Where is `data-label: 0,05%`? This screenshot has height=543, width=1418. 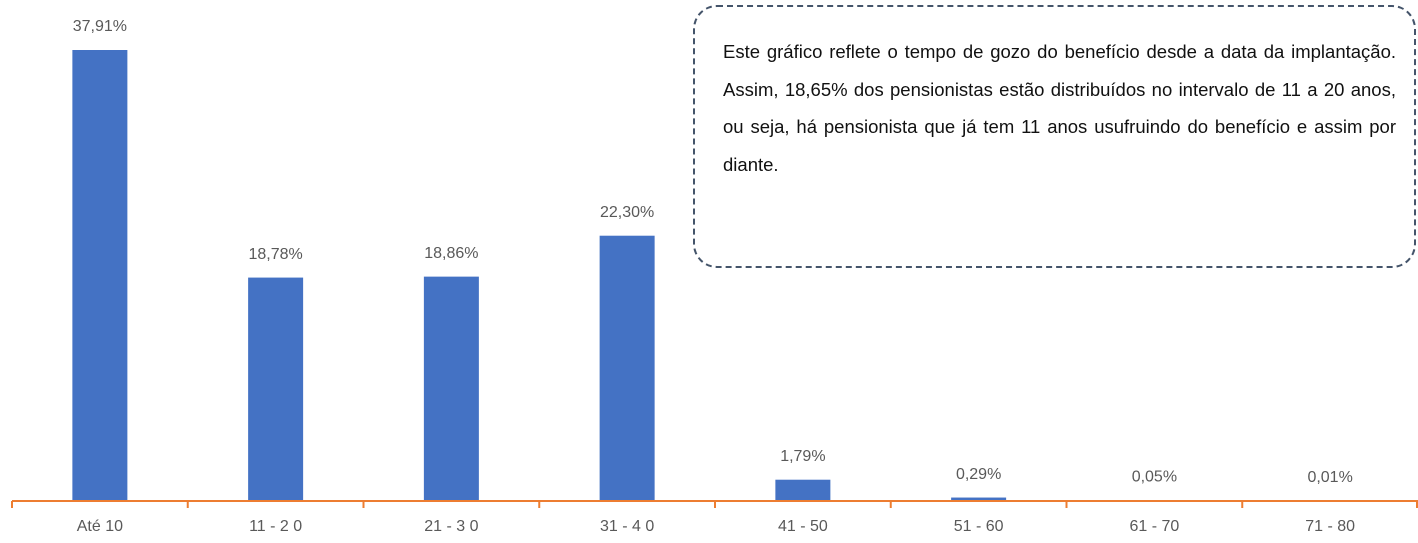
data-label: 0,05% is located at coordinates (1154, 477).